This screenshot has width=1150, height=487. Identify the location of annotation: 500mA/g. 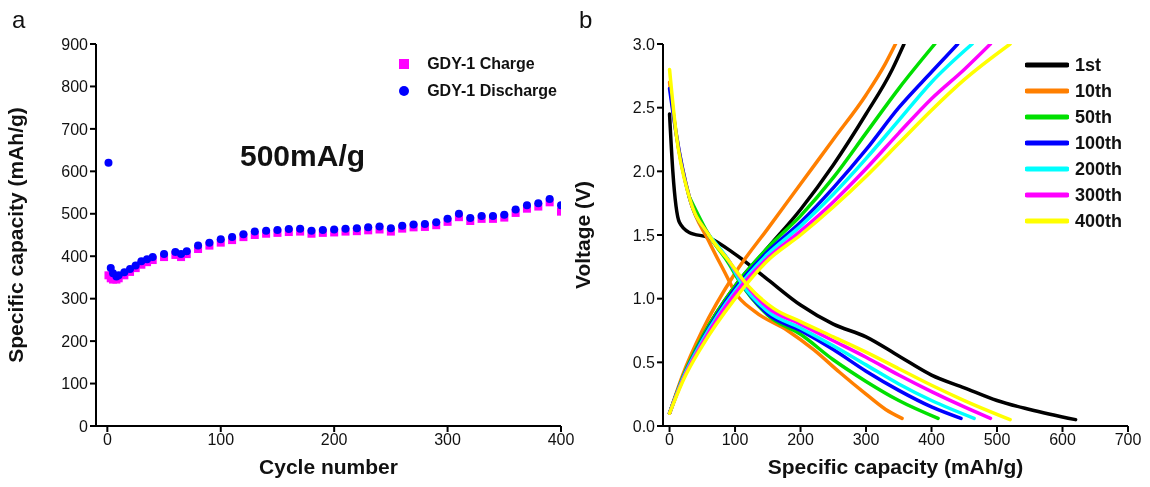
(303, 156).